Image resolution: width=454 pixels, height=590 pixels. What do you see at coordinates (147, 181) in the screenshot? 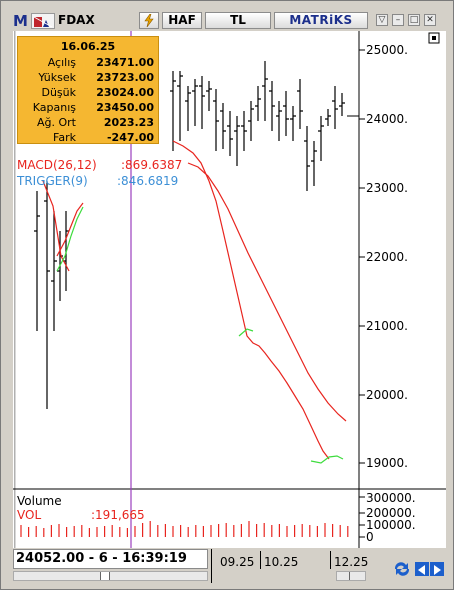
I see `trigger-value: :846.6819` at bounding box center [147, 181].